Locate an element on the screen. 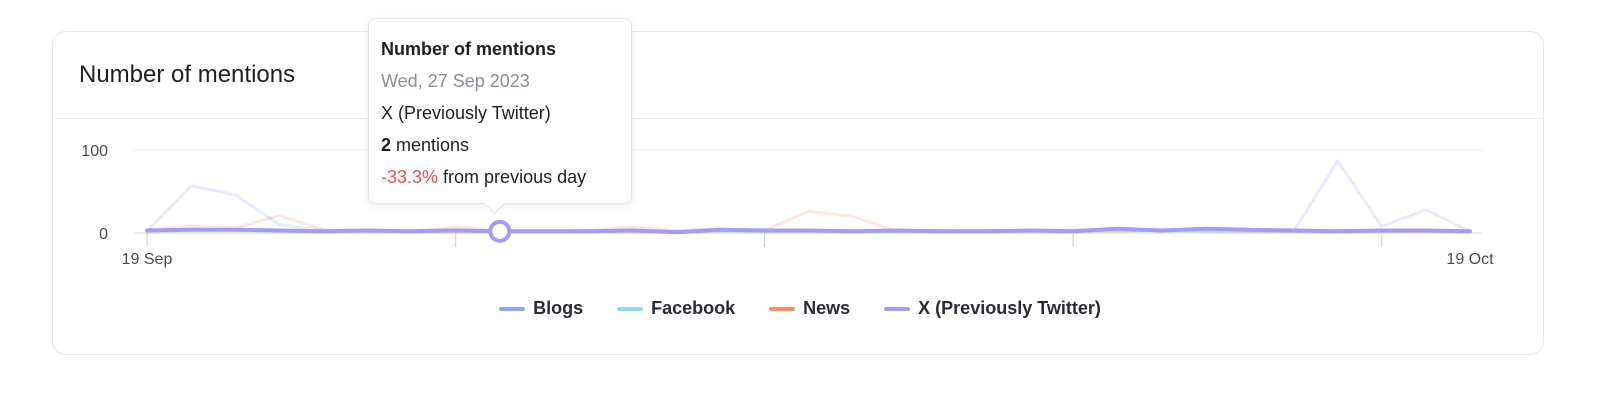 The width and height of the screenshot is (1600, 409). y-tick-label: 0 is located at coordinates (103, 234).